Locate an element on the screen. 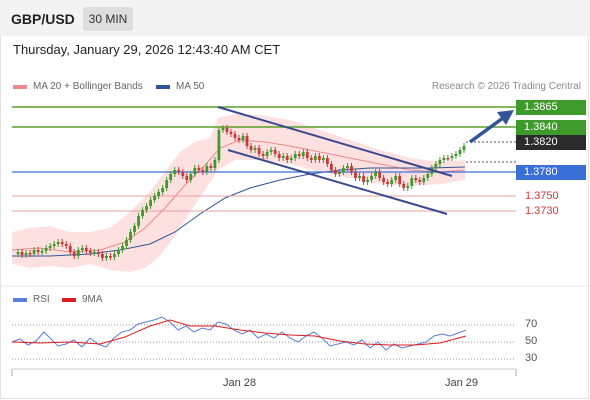 The width and height of the screenshot is (590, 400). rsi-level-50: 50 is located at coordinates (531, 341).